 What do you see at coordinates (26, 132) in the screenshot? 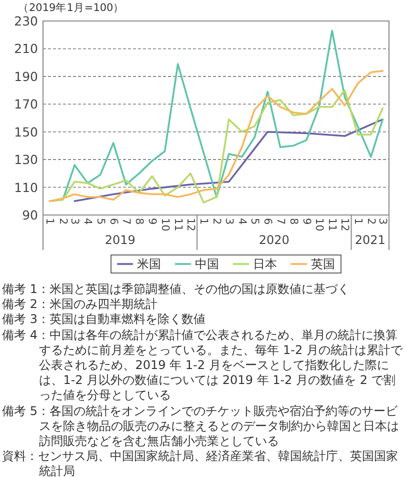
I see `y-tick-label: 150` at bounding box center [26, 132].